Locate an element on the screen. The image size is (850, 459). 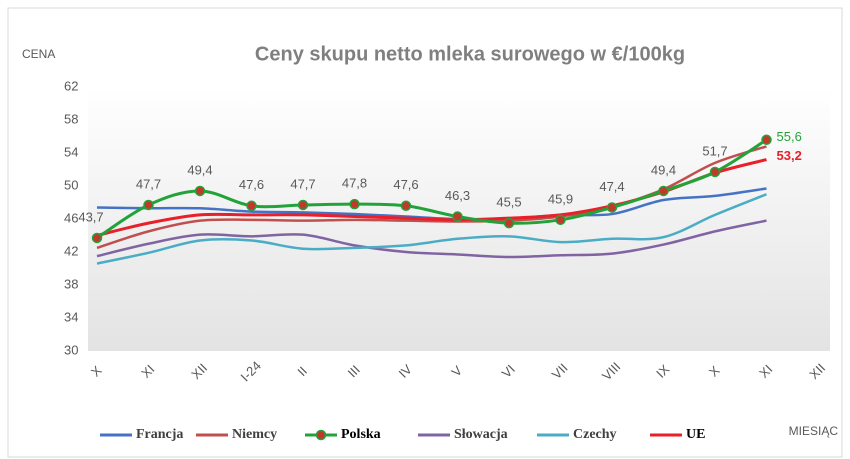
legend-label: Polska is located at coordinates (361, 434).